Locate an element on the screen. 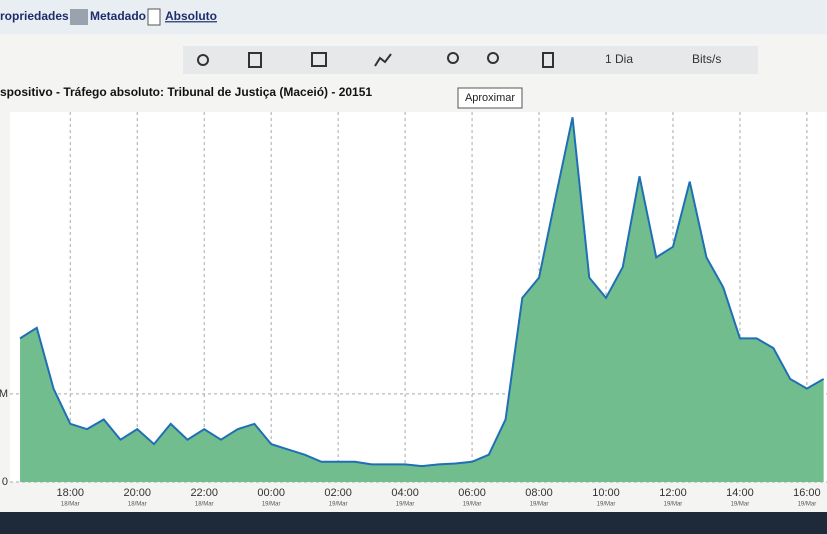  y-tick-label: 0 is located at coordinates (5, 482).